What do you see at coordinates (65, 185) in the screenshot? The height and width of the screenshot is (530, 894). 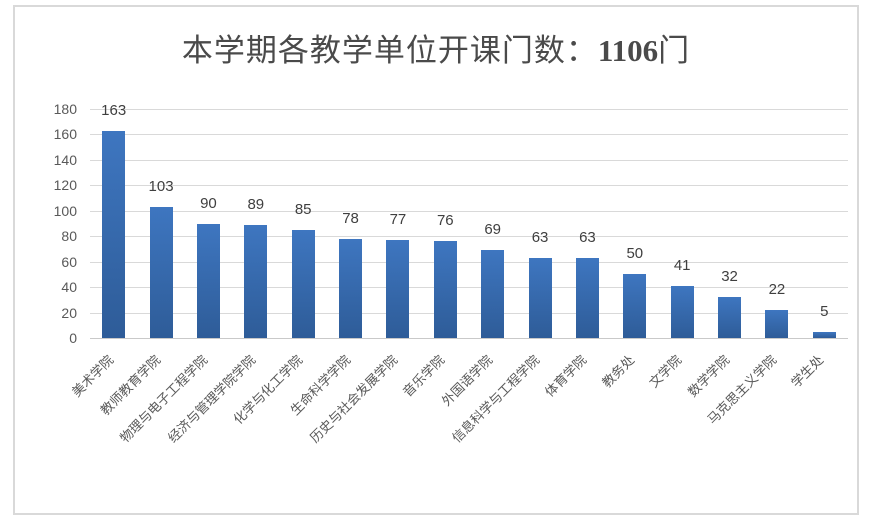 I see `y-axis-tick-label: 120` at bounding box center [65, 185].